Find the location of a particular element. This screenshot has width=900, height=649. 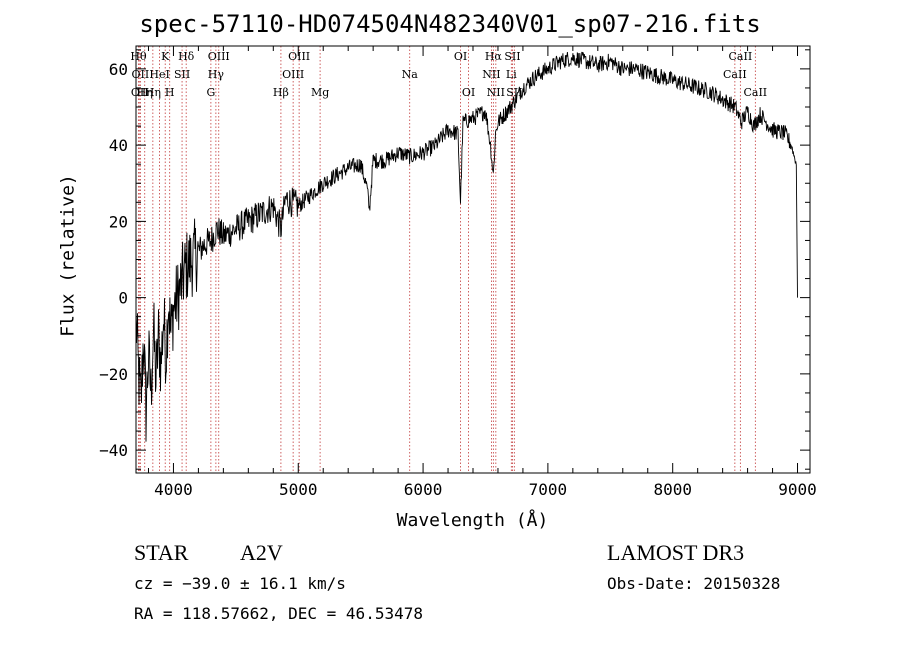

line-label-22: NII is located at coordinates (496, 92).